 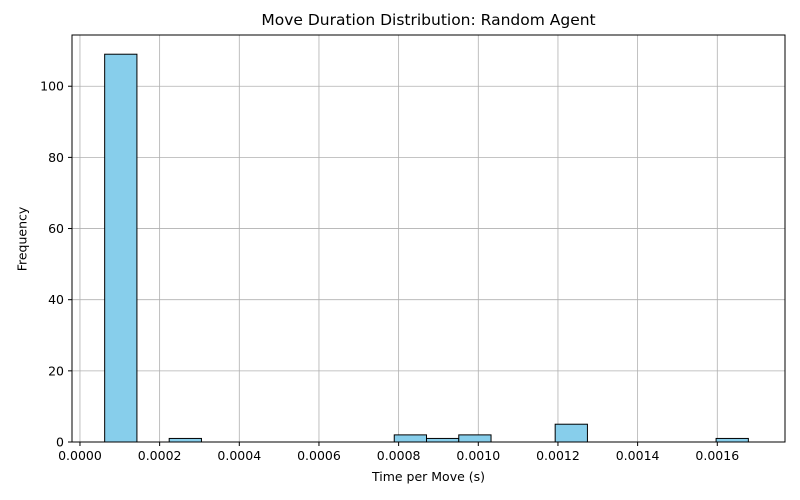 I want to click on x-tick-label: 0.0000, so click(x=80, y=455).